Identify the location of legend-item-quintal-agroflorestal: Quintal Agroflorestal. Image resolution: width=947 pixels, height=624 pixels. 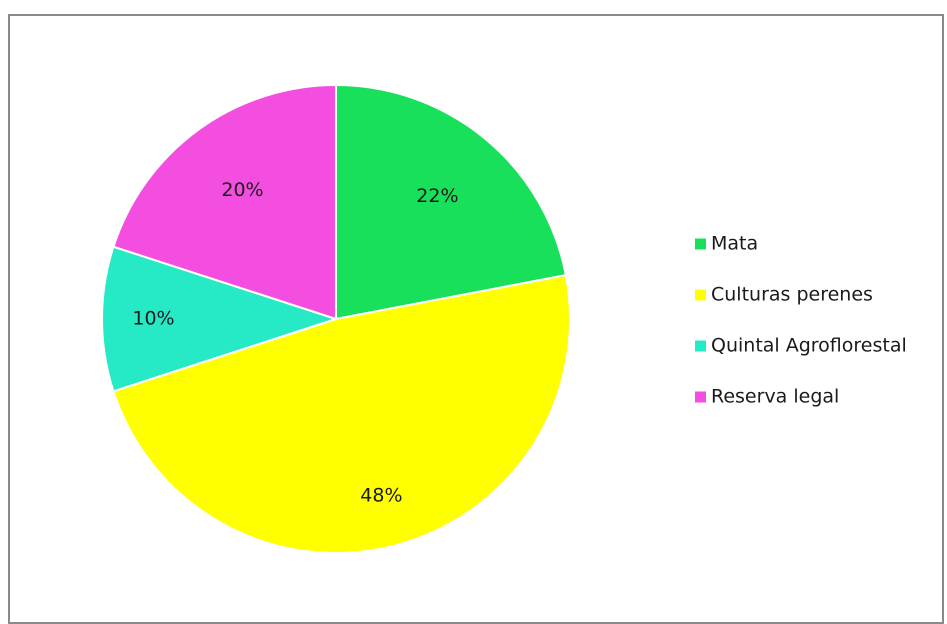
(801, 346).